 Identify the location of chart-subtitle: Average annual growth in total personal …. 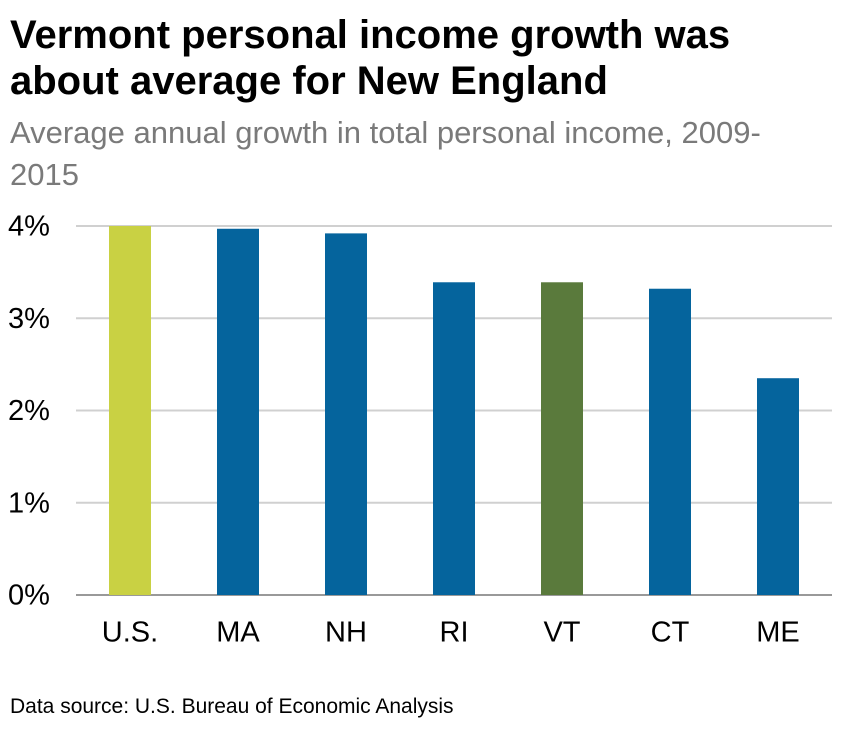
(385, 153).